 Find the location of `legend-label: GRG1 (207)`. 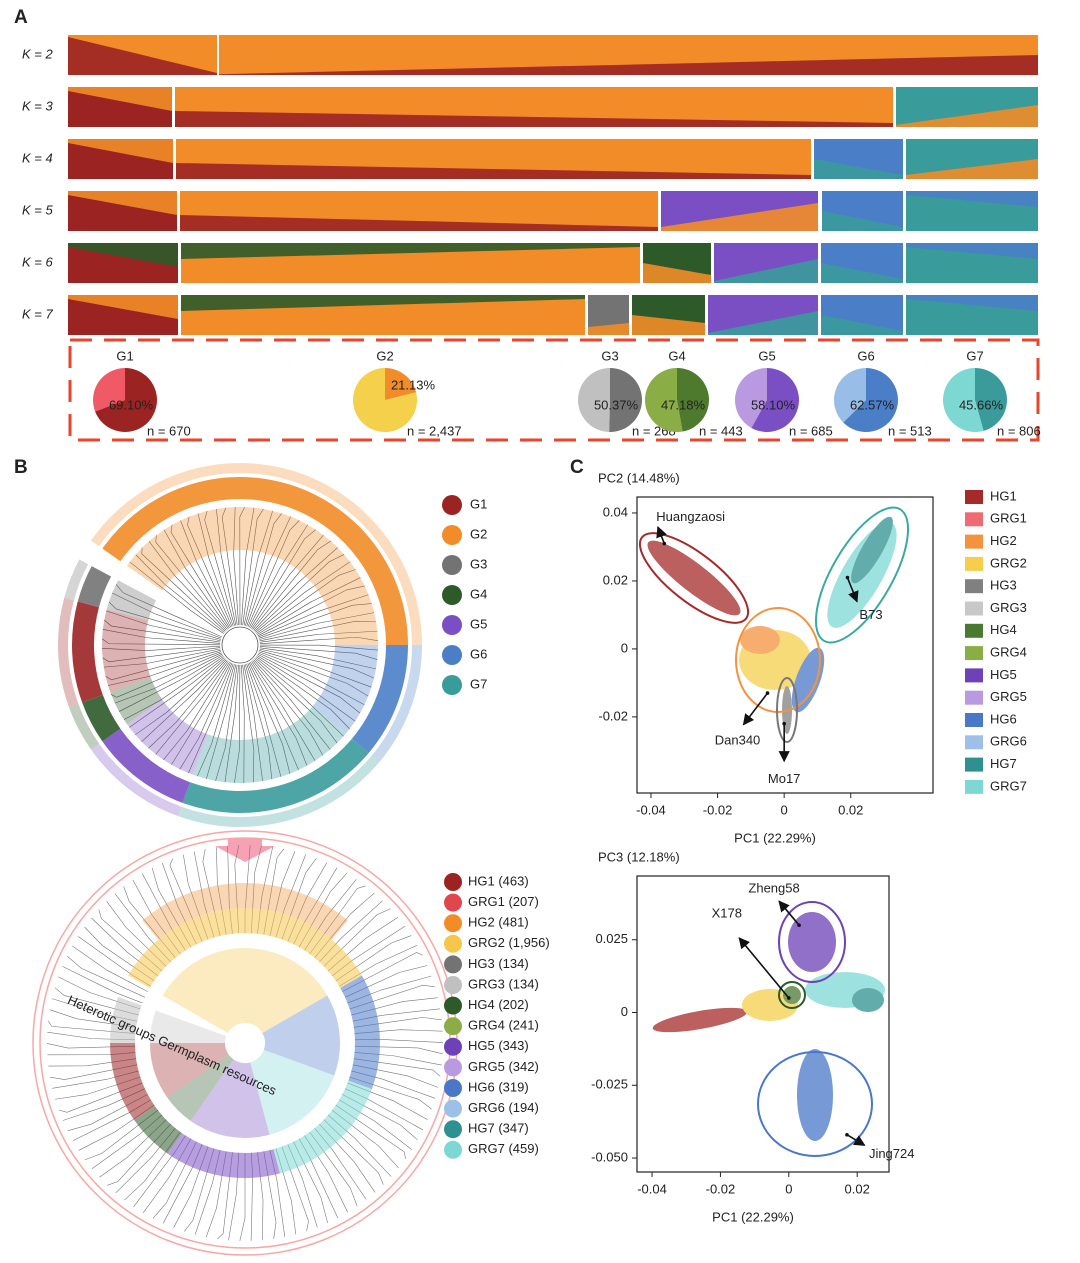

legend-label: GRG1 (207) is located at coordinates (503, 901).